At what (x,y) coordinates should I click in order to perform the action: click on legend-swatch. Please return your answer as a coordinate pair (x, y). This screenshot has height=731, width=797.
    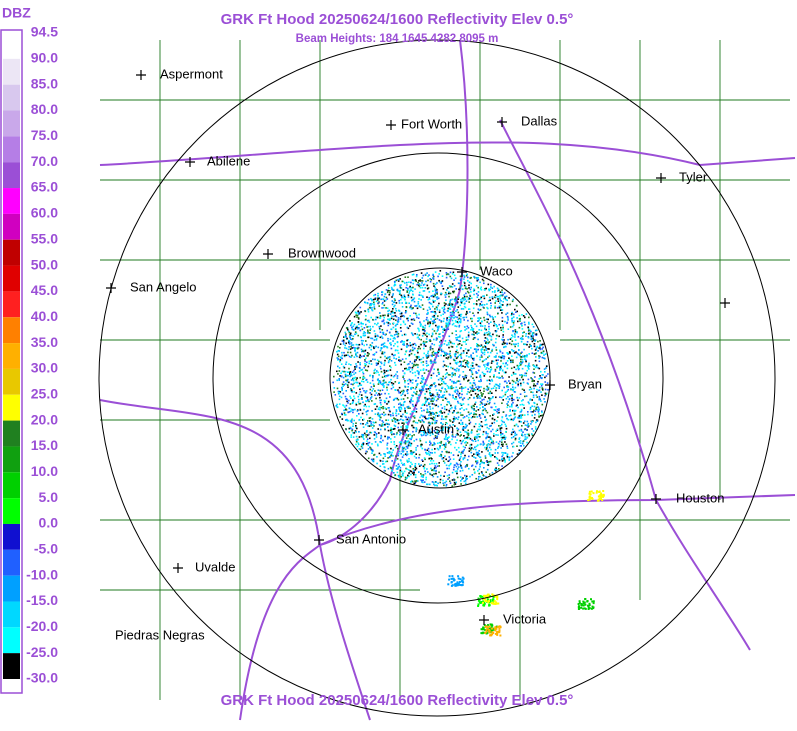
    Looking at the image, I should click on (11, 356).